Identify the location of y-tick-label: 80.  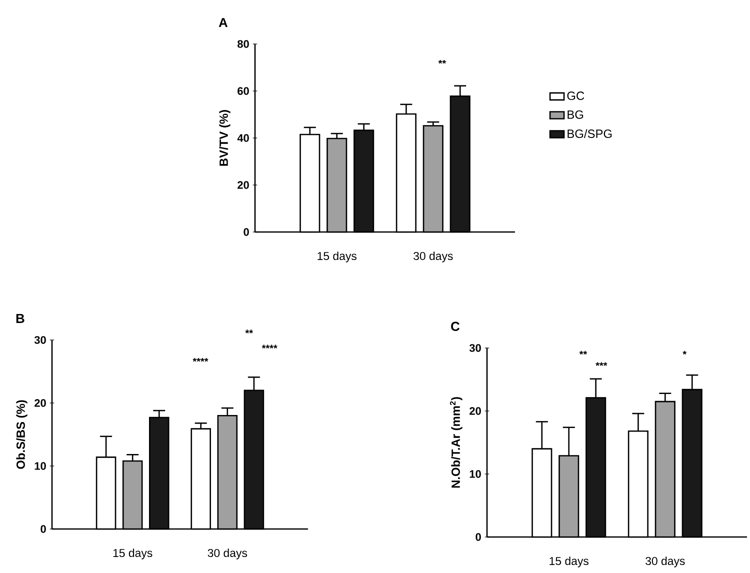
(243, 44).